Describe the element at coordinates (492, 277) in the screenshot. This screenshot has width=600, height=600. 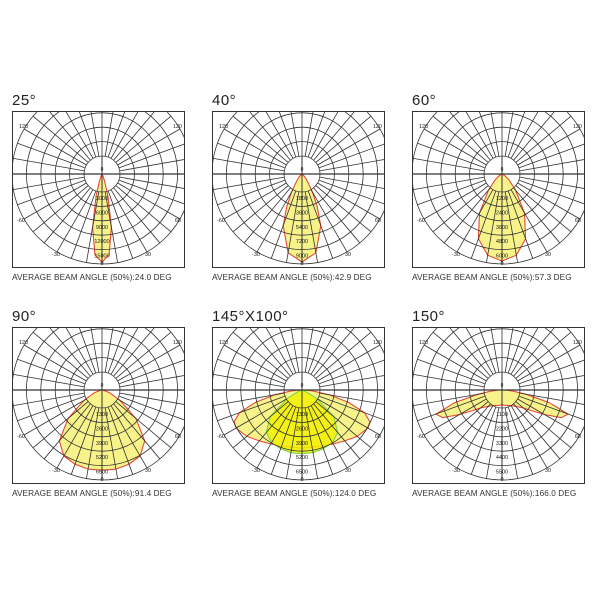
I see `beam-angle-caption: AVERAGE BEAM ANGLE (50%):57.3 DEG` at that location.